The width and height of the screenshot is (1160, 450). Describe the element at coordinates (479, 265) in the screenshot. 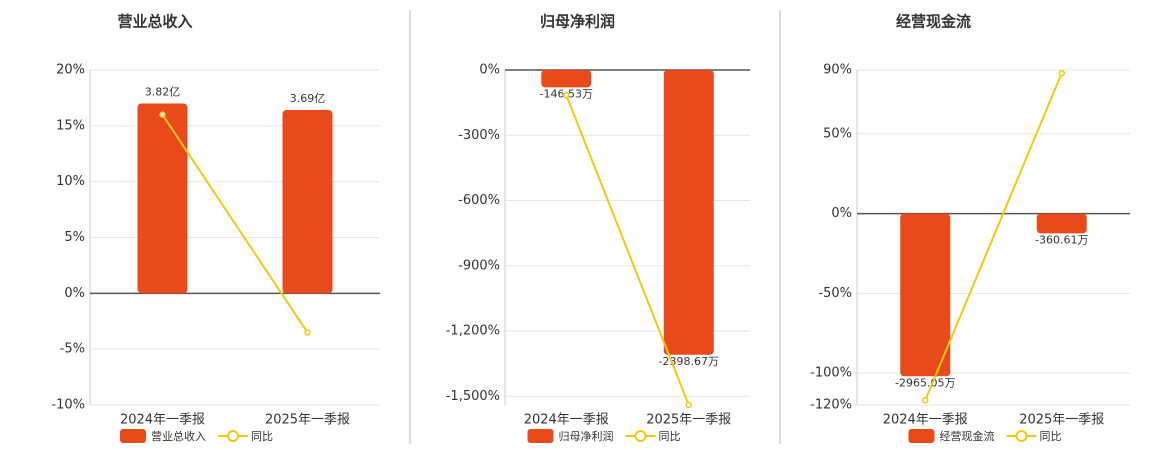

I see `y-tick-label: -900%` at that location.